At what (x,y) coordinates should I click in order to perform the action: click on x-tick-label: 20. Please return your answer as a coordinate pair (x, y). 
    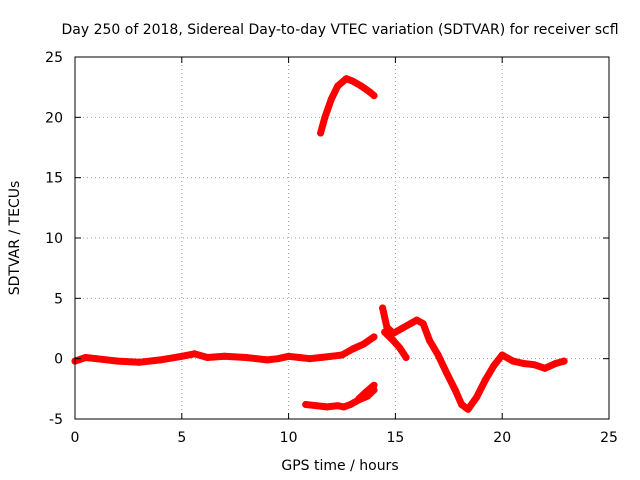
    Looking at the image, I should click on (502, 438).